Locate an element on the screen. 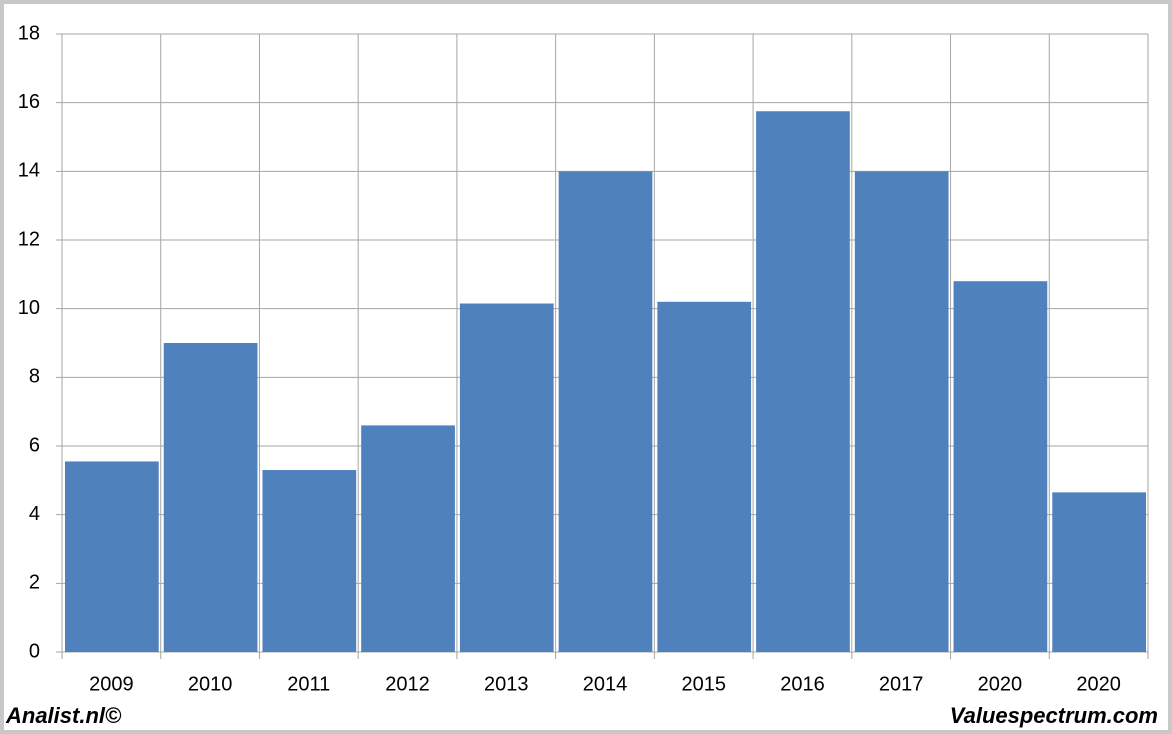 The image size is (1172, 734). footer-left: Analist.nl© is located at coordinates (63, 715).